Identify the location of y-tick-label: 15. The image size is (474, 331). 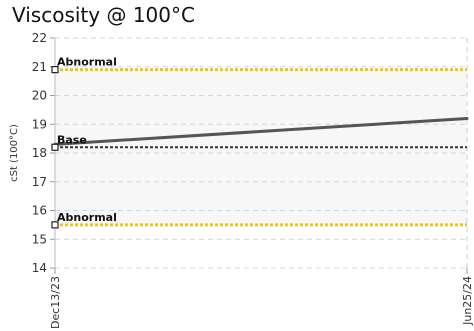
(39, 239).